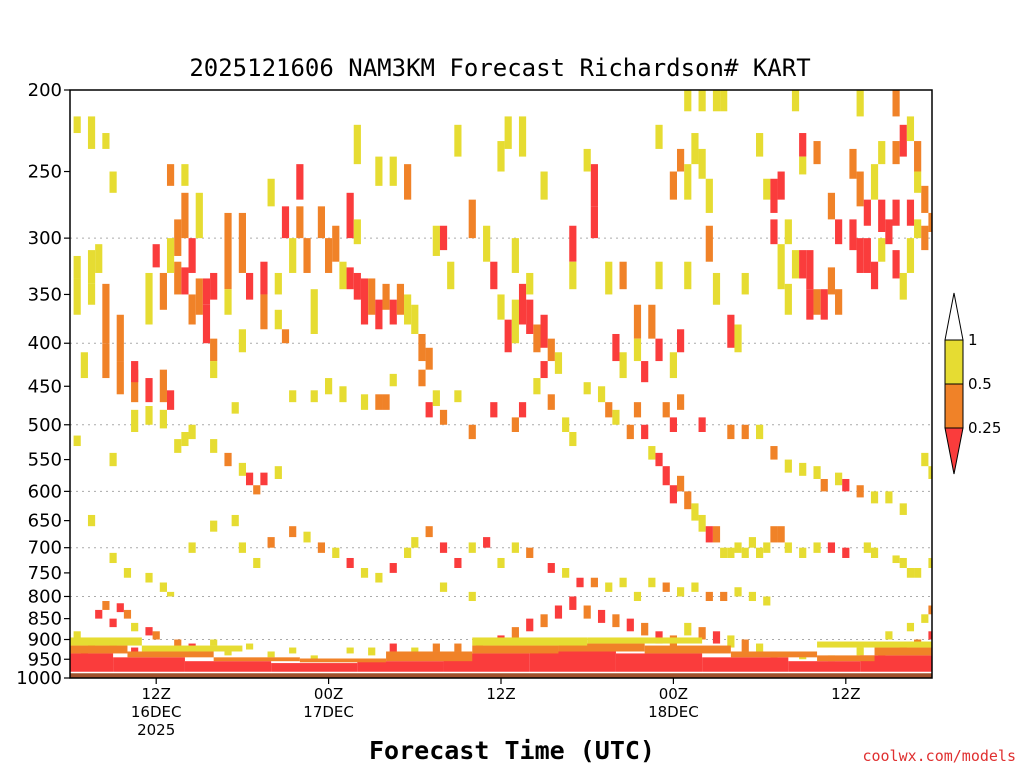 The image size is (1024, 768). What do you see at coordinates (45, 659) in the screenshot?
I see `y-tick-label: 950` at bounding box center [45, 659].